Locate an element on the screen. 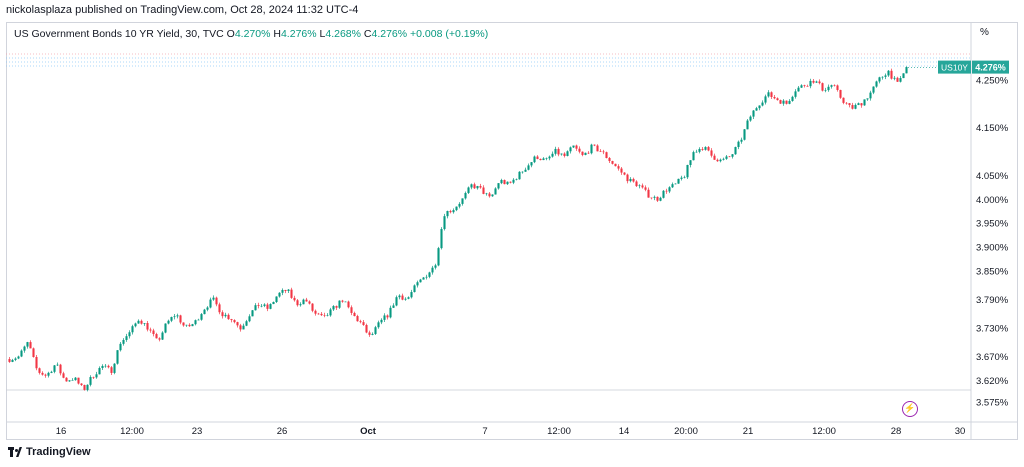 The height and width of the screenshot is (467, 1024). y-tick-label: 4.050% is located at coordinates (992, 176).